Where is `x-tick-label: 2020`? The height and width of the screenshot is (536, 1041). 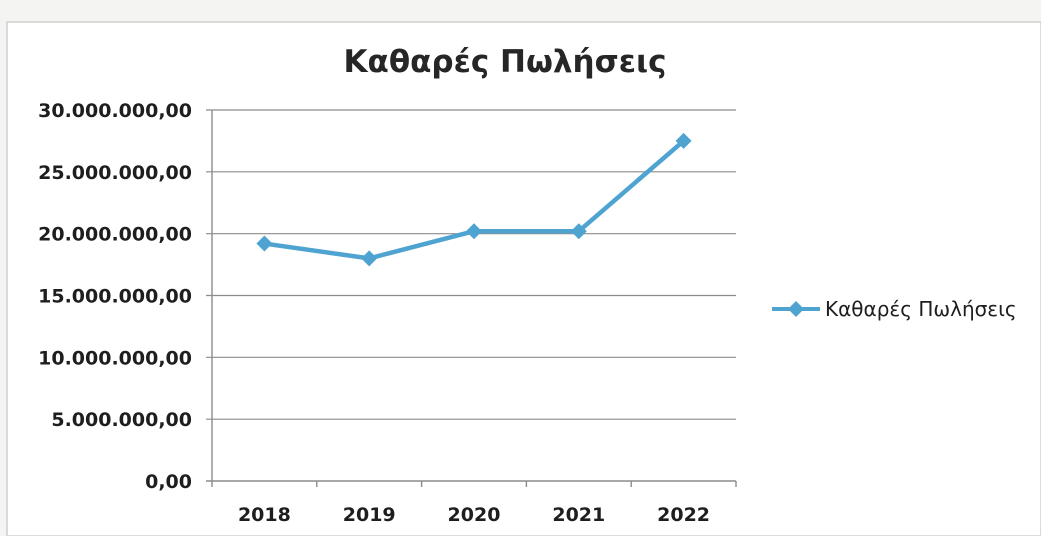
x-tick-label: 2020 is located at coordinates (474, 515).